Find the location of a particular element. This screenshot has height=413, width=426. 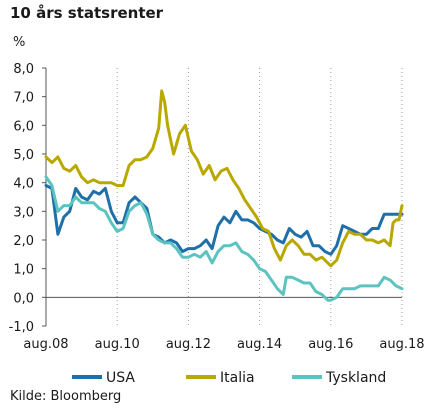

y-tick-label: 6,0 is located at coordinates (23, 126).